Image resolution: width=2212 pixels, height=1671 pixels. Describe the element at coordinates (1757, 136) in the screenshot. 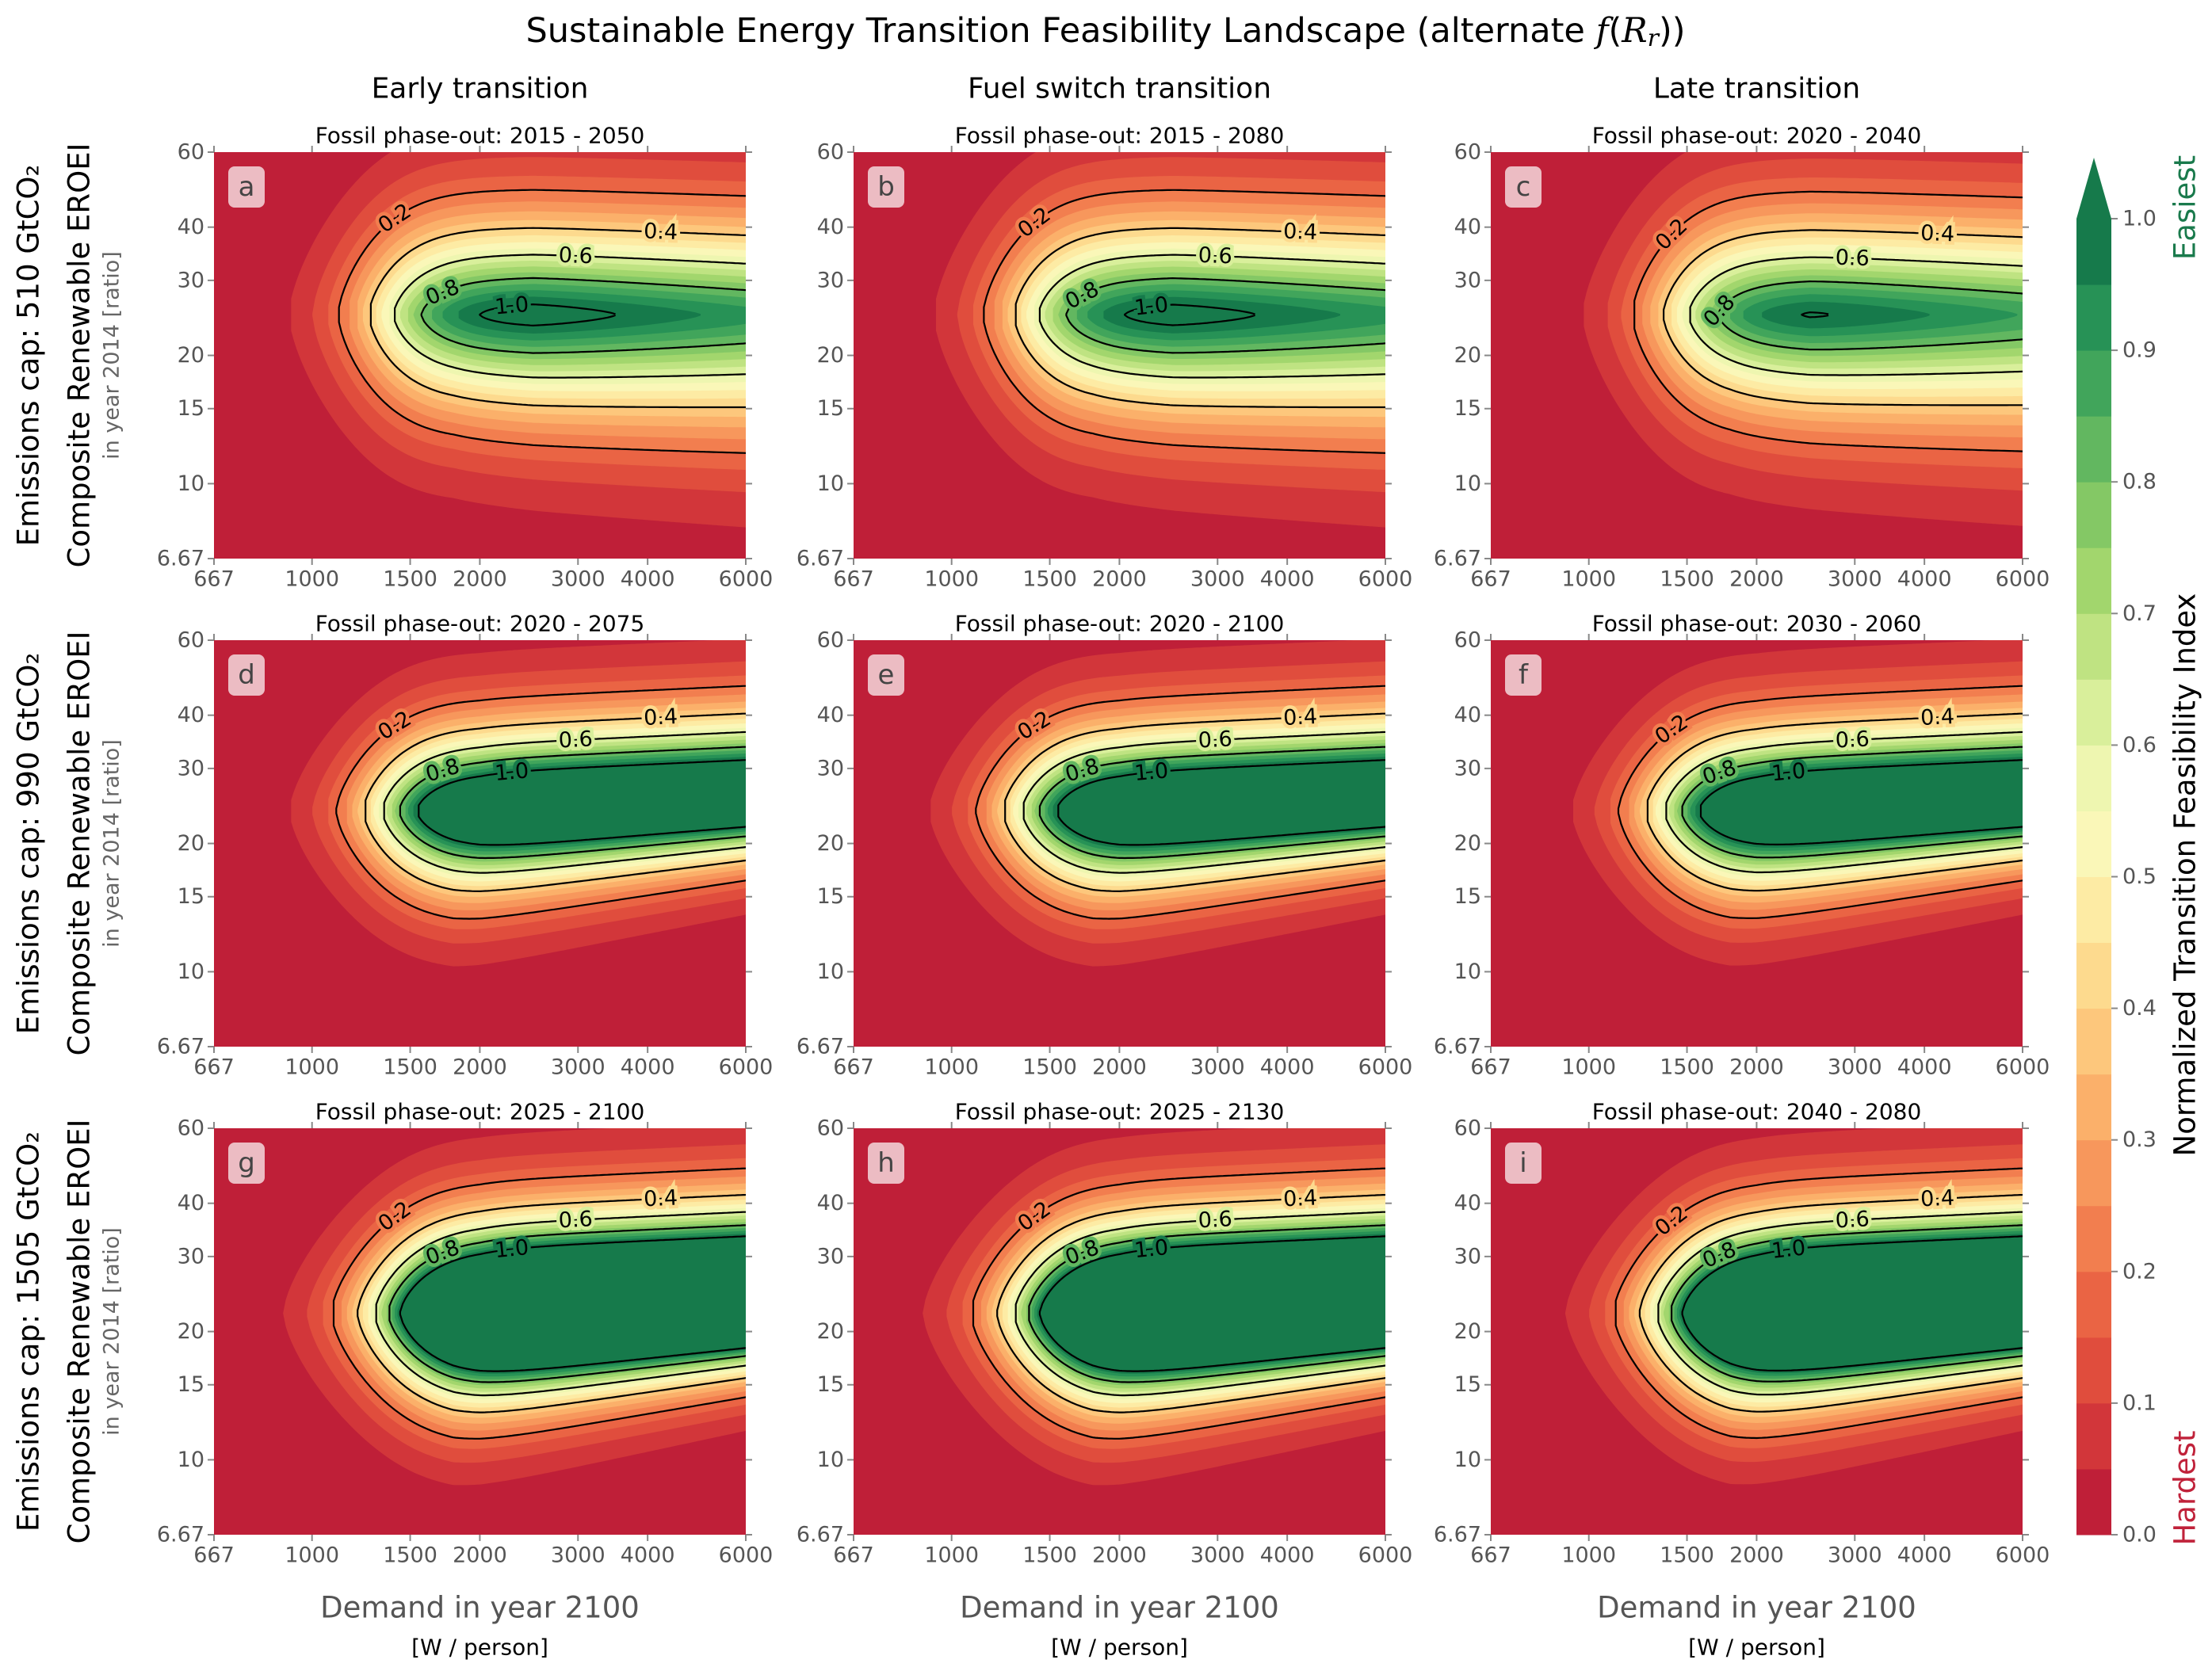

I see `panel-subtitle: Fossil phase-out: 2020 - 2040` at that location.